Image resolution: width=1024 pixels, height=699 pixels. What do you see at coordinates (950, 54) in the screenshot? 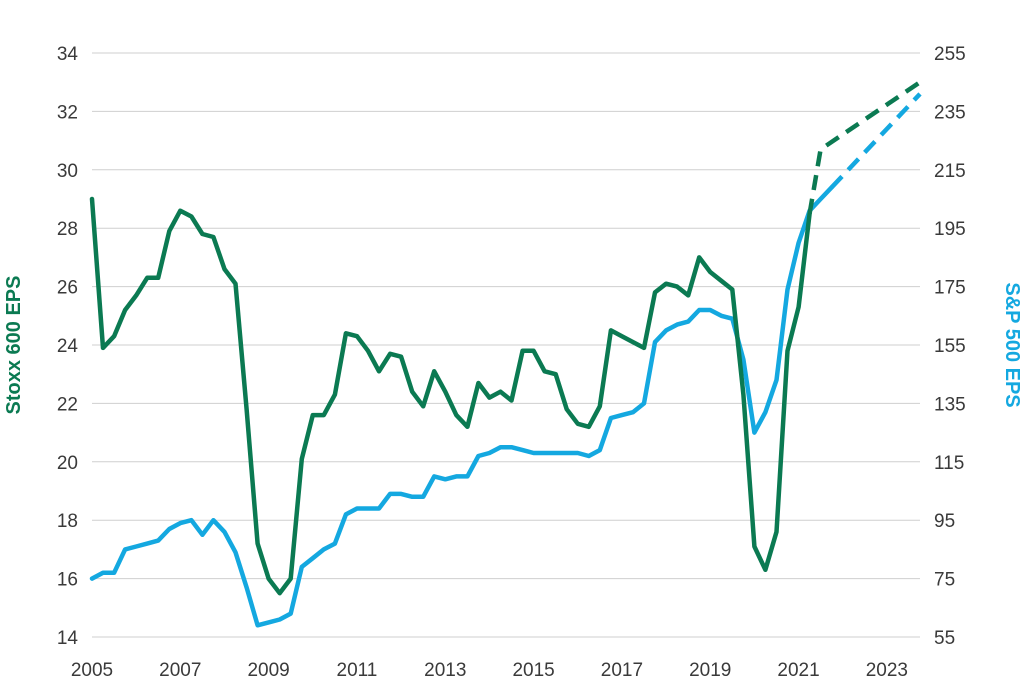
I see `right-tick-label: 255` at bounding box center [950, 54].